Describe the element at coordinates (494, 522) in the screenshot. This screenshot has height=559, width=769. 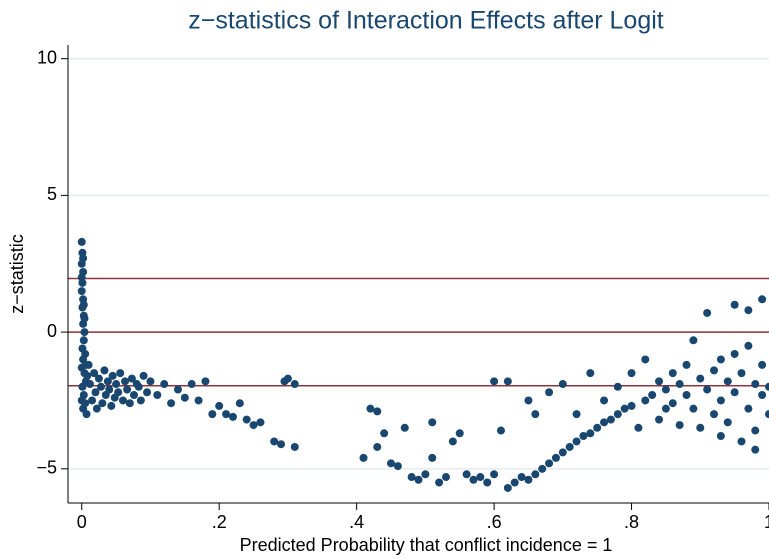
I see `x-tick-label: .6` at that location.